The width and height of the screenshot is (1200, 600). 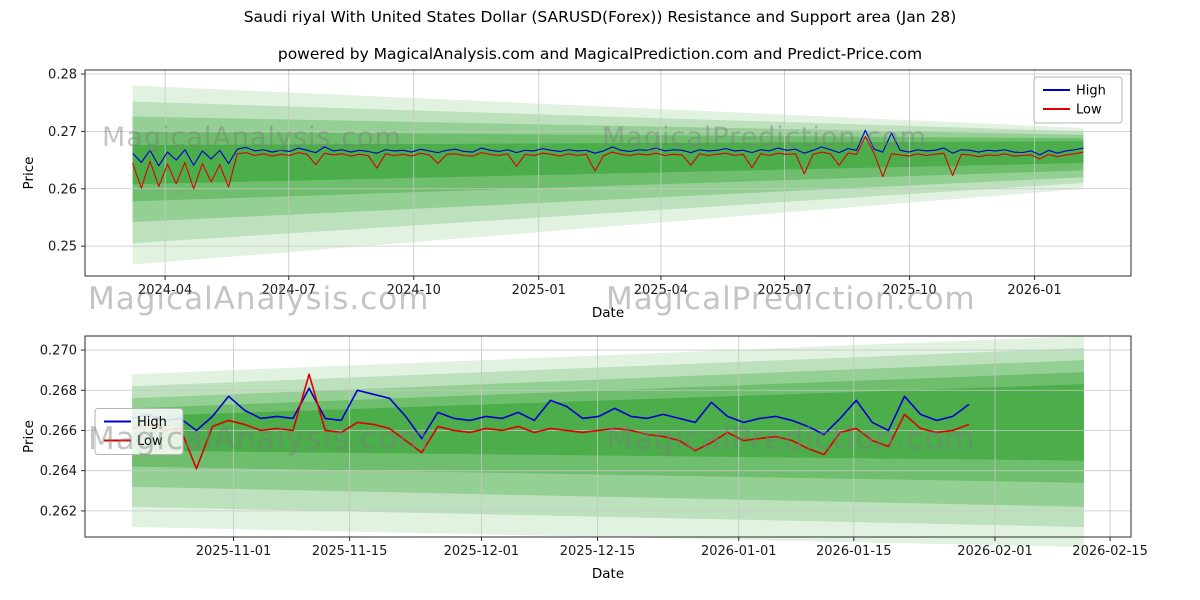 What do you see at coordinates (58, 471) in the screenshot?
I see `y-tick-label: 0.264` at bounding box center [58, 471].